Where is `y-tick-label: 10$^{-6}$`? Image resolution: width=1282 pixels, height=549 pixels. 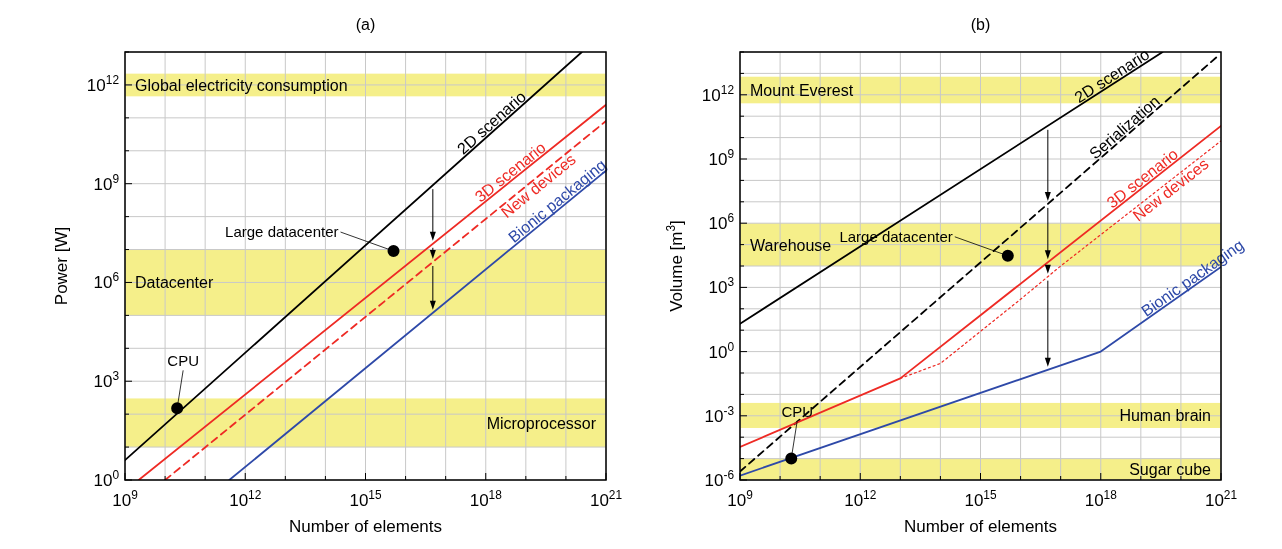
y-tick-label: 10$^{-6}$ is located at coordinates (719, 479).